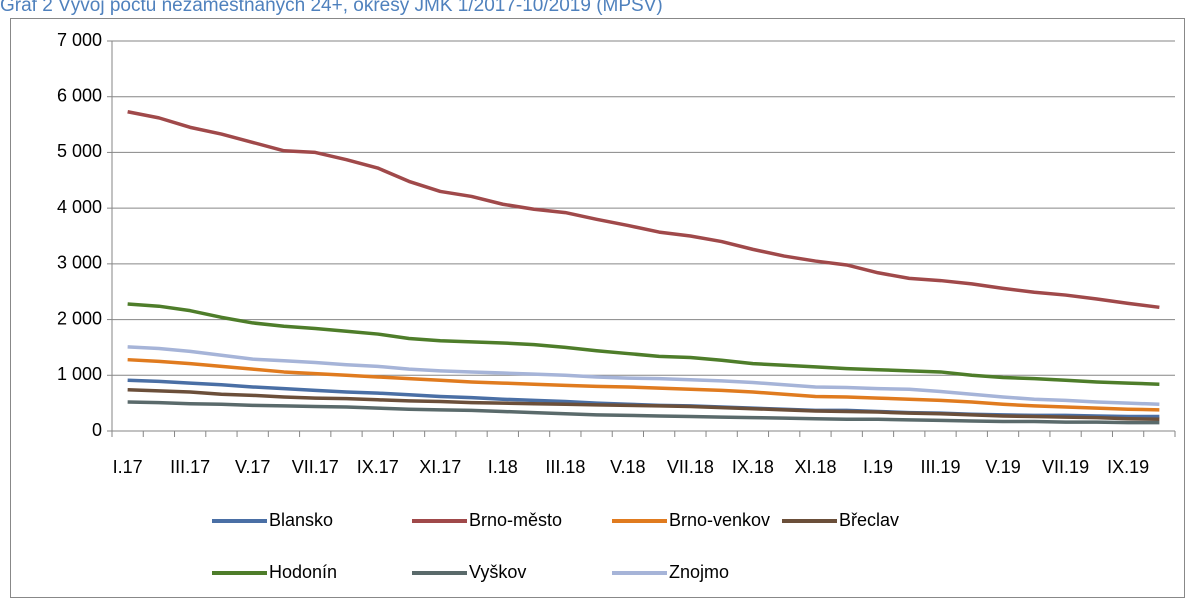 The height and width of the screenshot is (599, 1193). Describe the element at coordinates (303, 572) in the screenshot. I see `legend-label: Hodonín` at that location.